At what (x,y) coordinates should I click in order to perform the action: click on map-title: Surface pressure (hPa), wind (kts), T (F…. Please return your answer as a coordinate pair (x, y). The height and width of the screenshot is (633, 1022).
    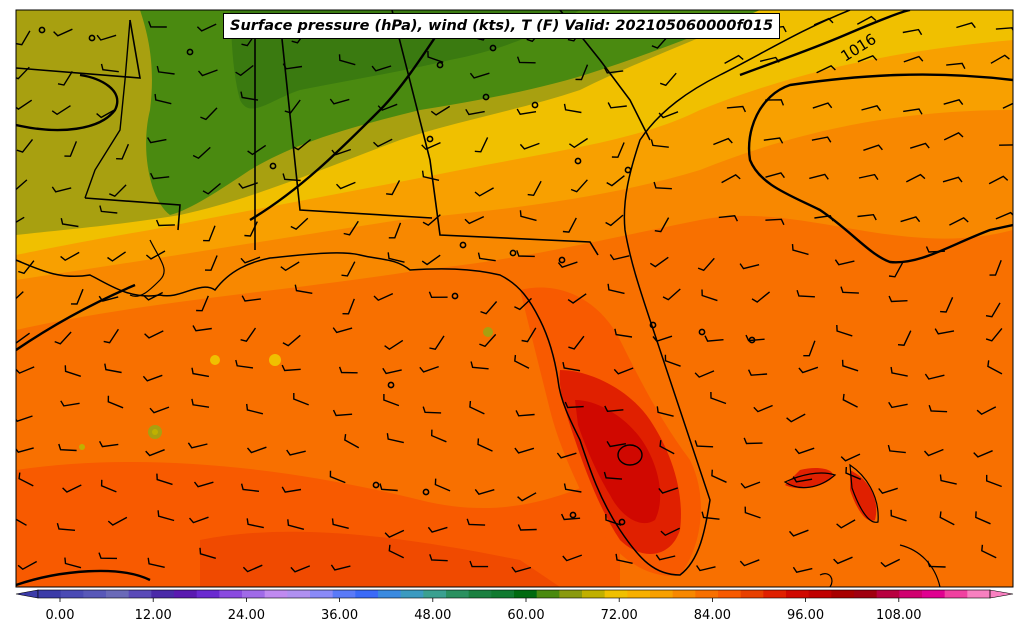
    Looking at the image, I should click on (502, 26).